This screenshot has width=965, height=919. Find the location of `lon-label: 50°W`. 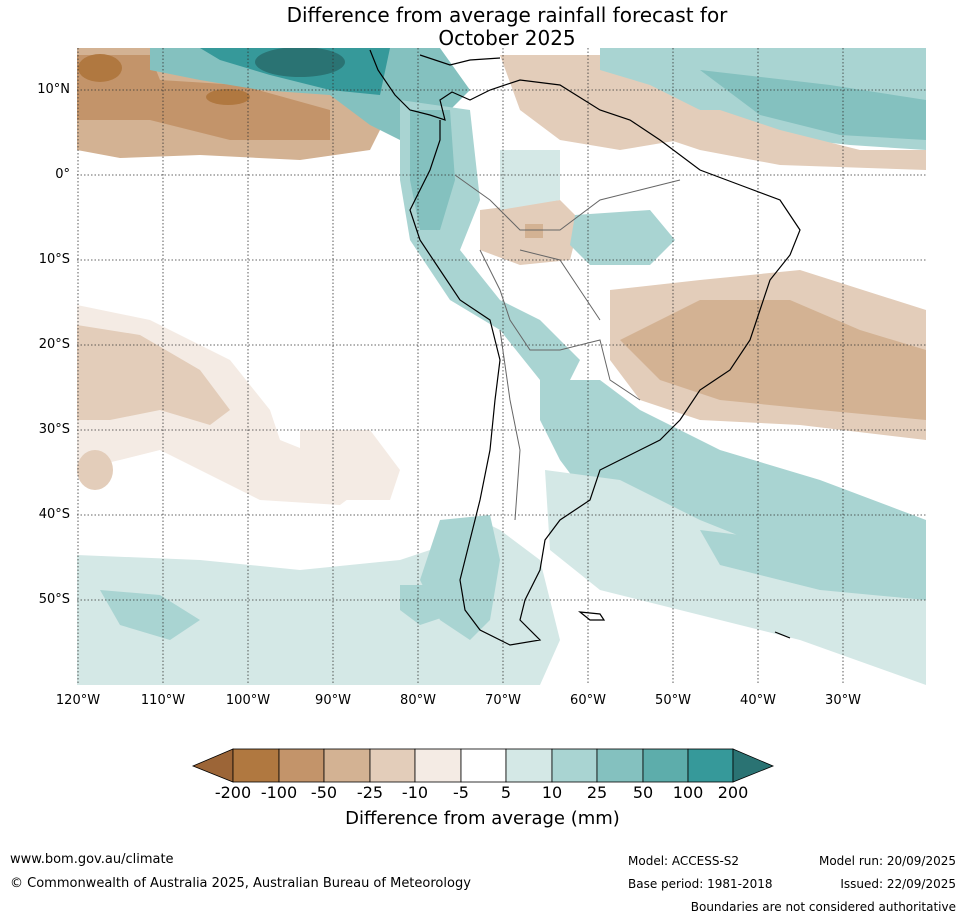

lon-label: 50°W is located at coordinates (673, 700).